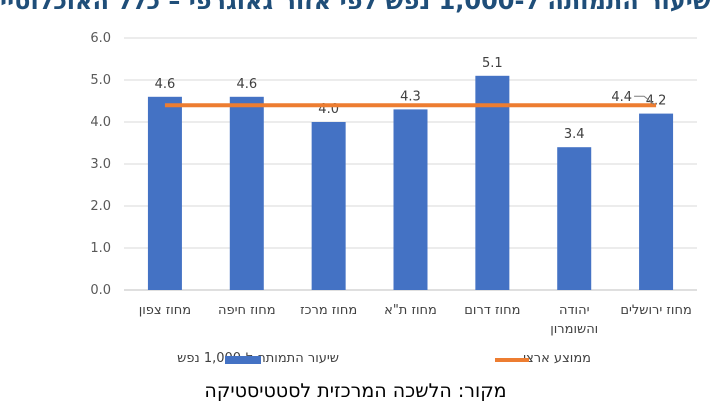  What do you see at coordinates (100, 38) in the screenshot?
I see `y-tick-label: 6.0` at bounding box center [100, 38].